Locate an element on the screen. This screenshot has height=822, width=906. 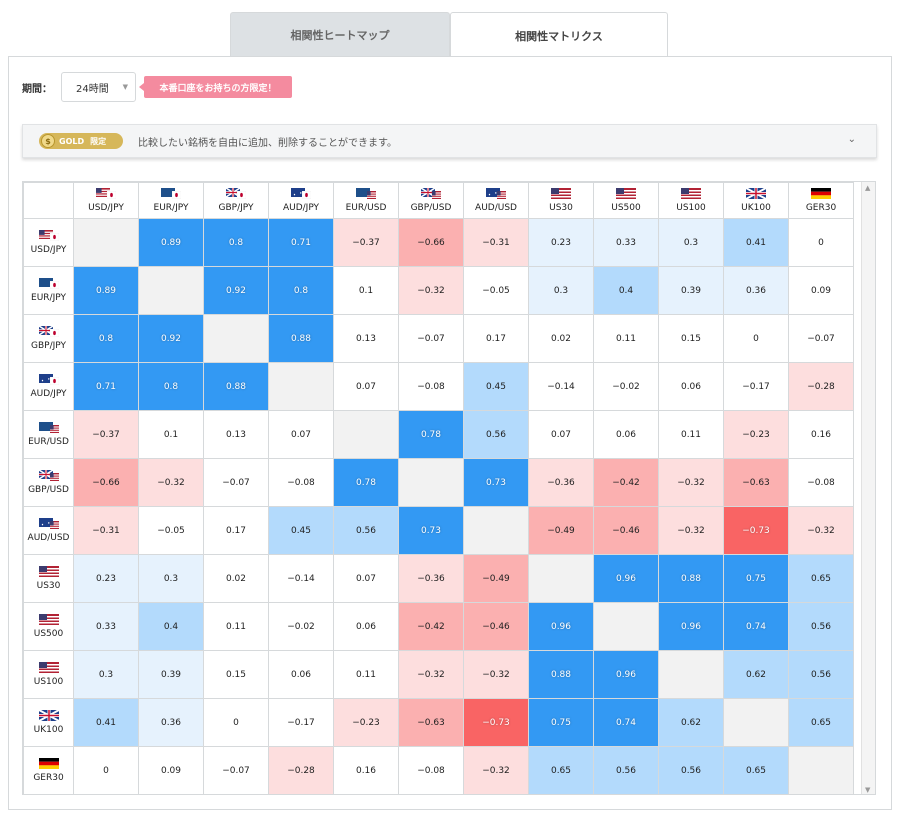
row-header-label: GBP/JPY is located at coordinates (48, 346).